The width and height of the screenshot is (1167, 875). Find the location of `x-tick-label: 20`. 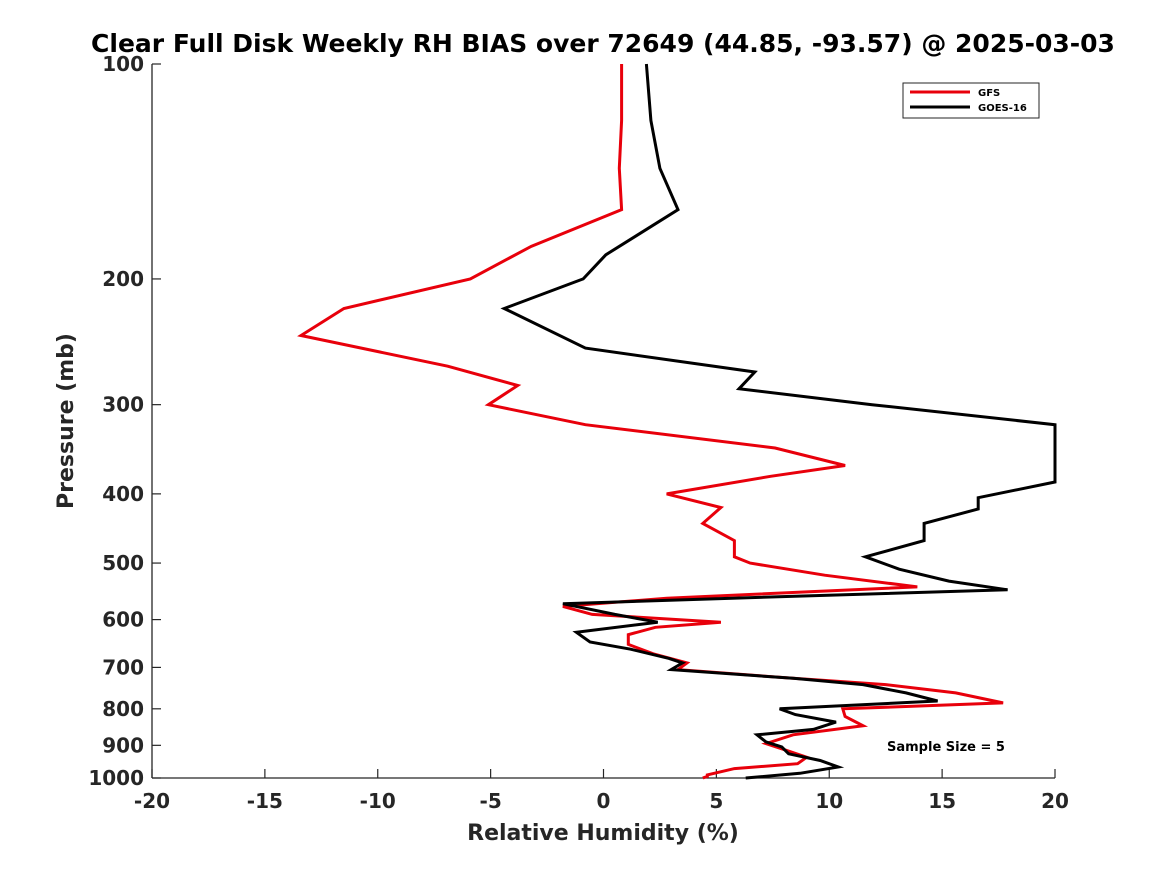

x-tick-label: 20 is located at coordinates (1055, 801).